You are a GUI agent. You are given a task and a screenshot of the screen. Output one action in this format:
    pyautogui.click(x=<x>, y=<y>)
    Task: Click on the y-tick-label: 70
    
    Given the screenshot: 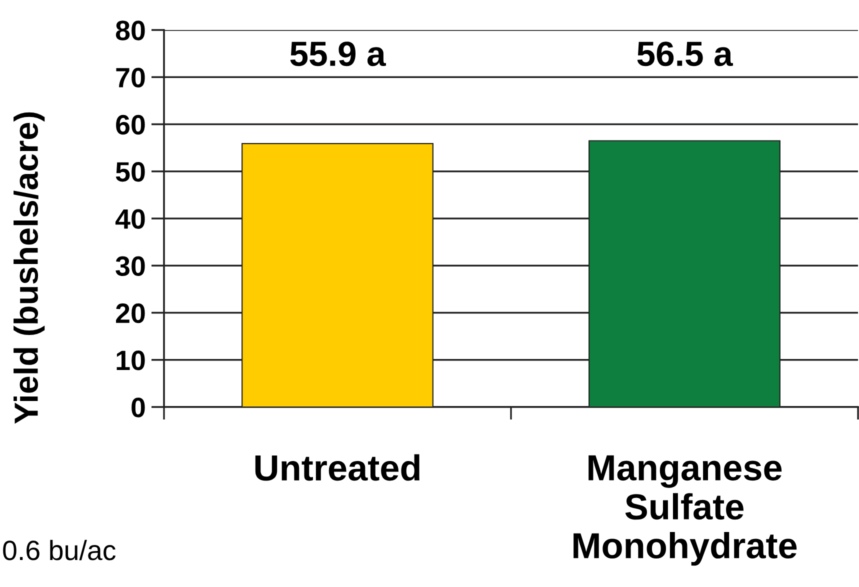 What is the action you would take?
    pyautogui.click(x=130, y=78)
    